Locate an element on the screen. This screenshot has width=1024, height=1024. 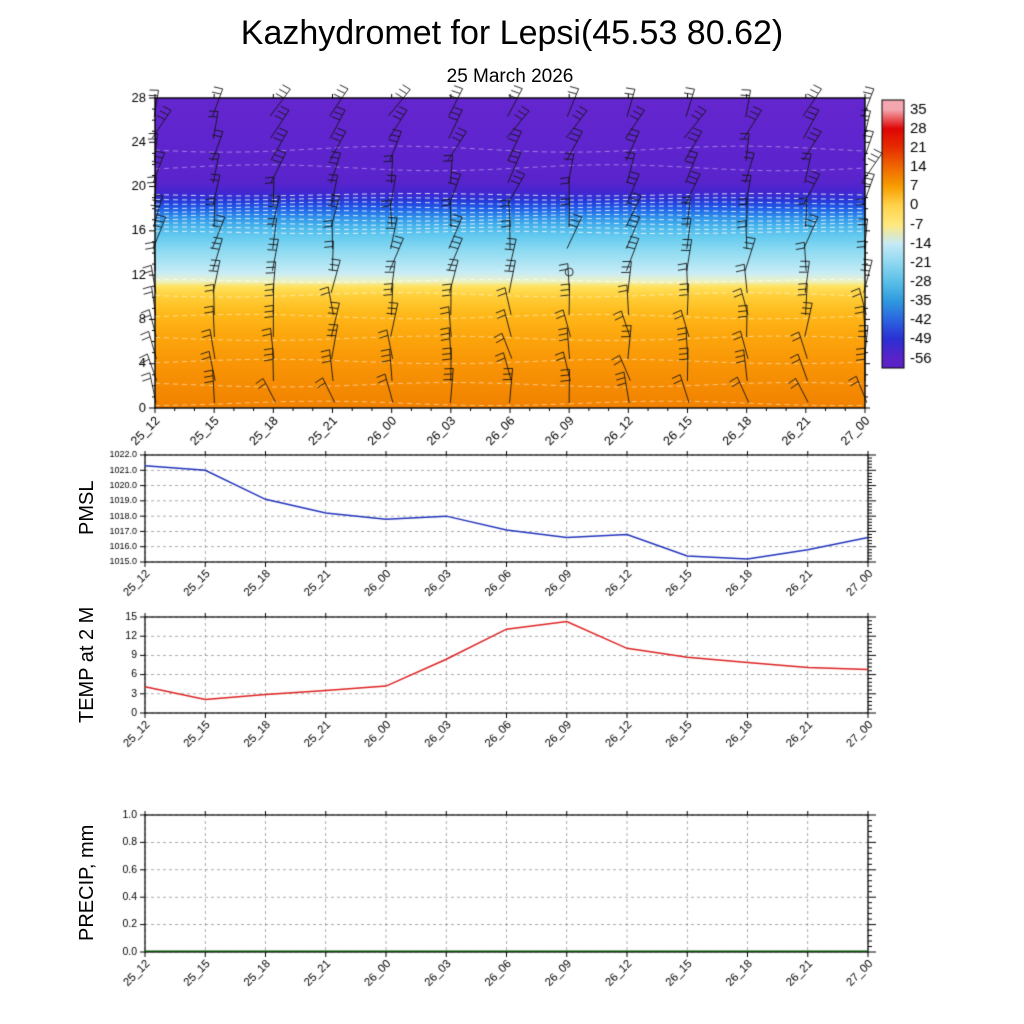
temp-axis-label: TEMP at 2 M is located at coordinates (87, 665).